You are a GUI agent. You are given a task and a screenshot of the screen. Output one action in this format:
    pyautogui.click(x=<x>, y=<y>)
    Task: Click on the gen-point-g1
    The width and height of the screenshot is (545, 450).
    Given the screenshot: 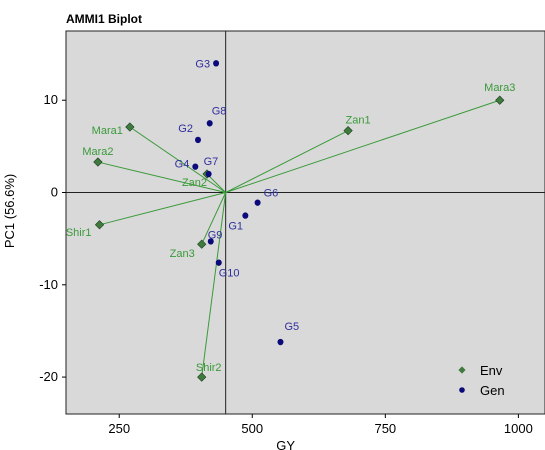 What is the action you would take?
    pyautogui.click(x=245, y=215)
    